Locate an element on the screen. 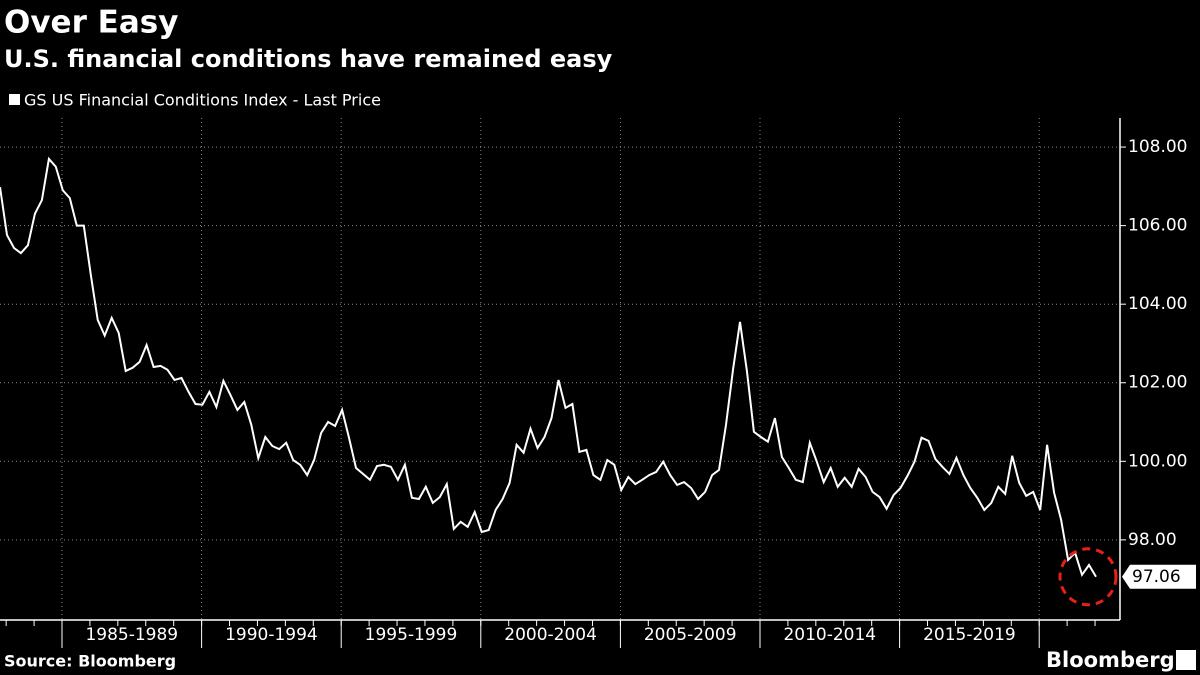 The height and width of the screenshot is (675, 1200). y-tick-label: 98.00 is located at coordinates (1152, 540).